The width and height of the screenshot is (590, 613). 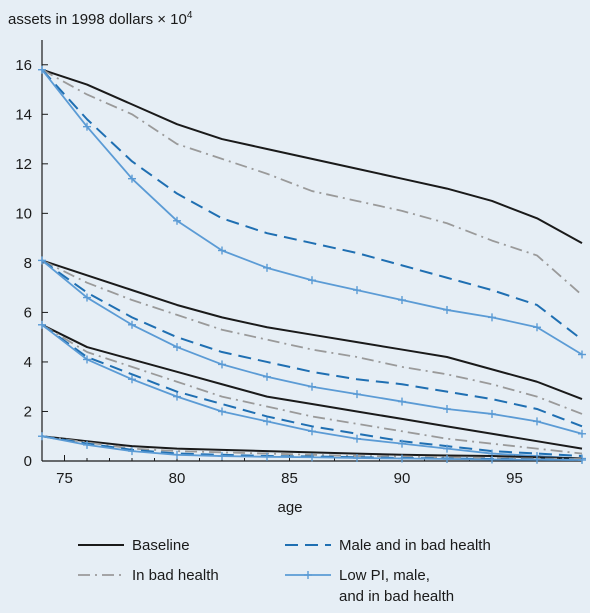 I want to click on legend-item-bad-health: In bad health, so click(x=148, y=575).